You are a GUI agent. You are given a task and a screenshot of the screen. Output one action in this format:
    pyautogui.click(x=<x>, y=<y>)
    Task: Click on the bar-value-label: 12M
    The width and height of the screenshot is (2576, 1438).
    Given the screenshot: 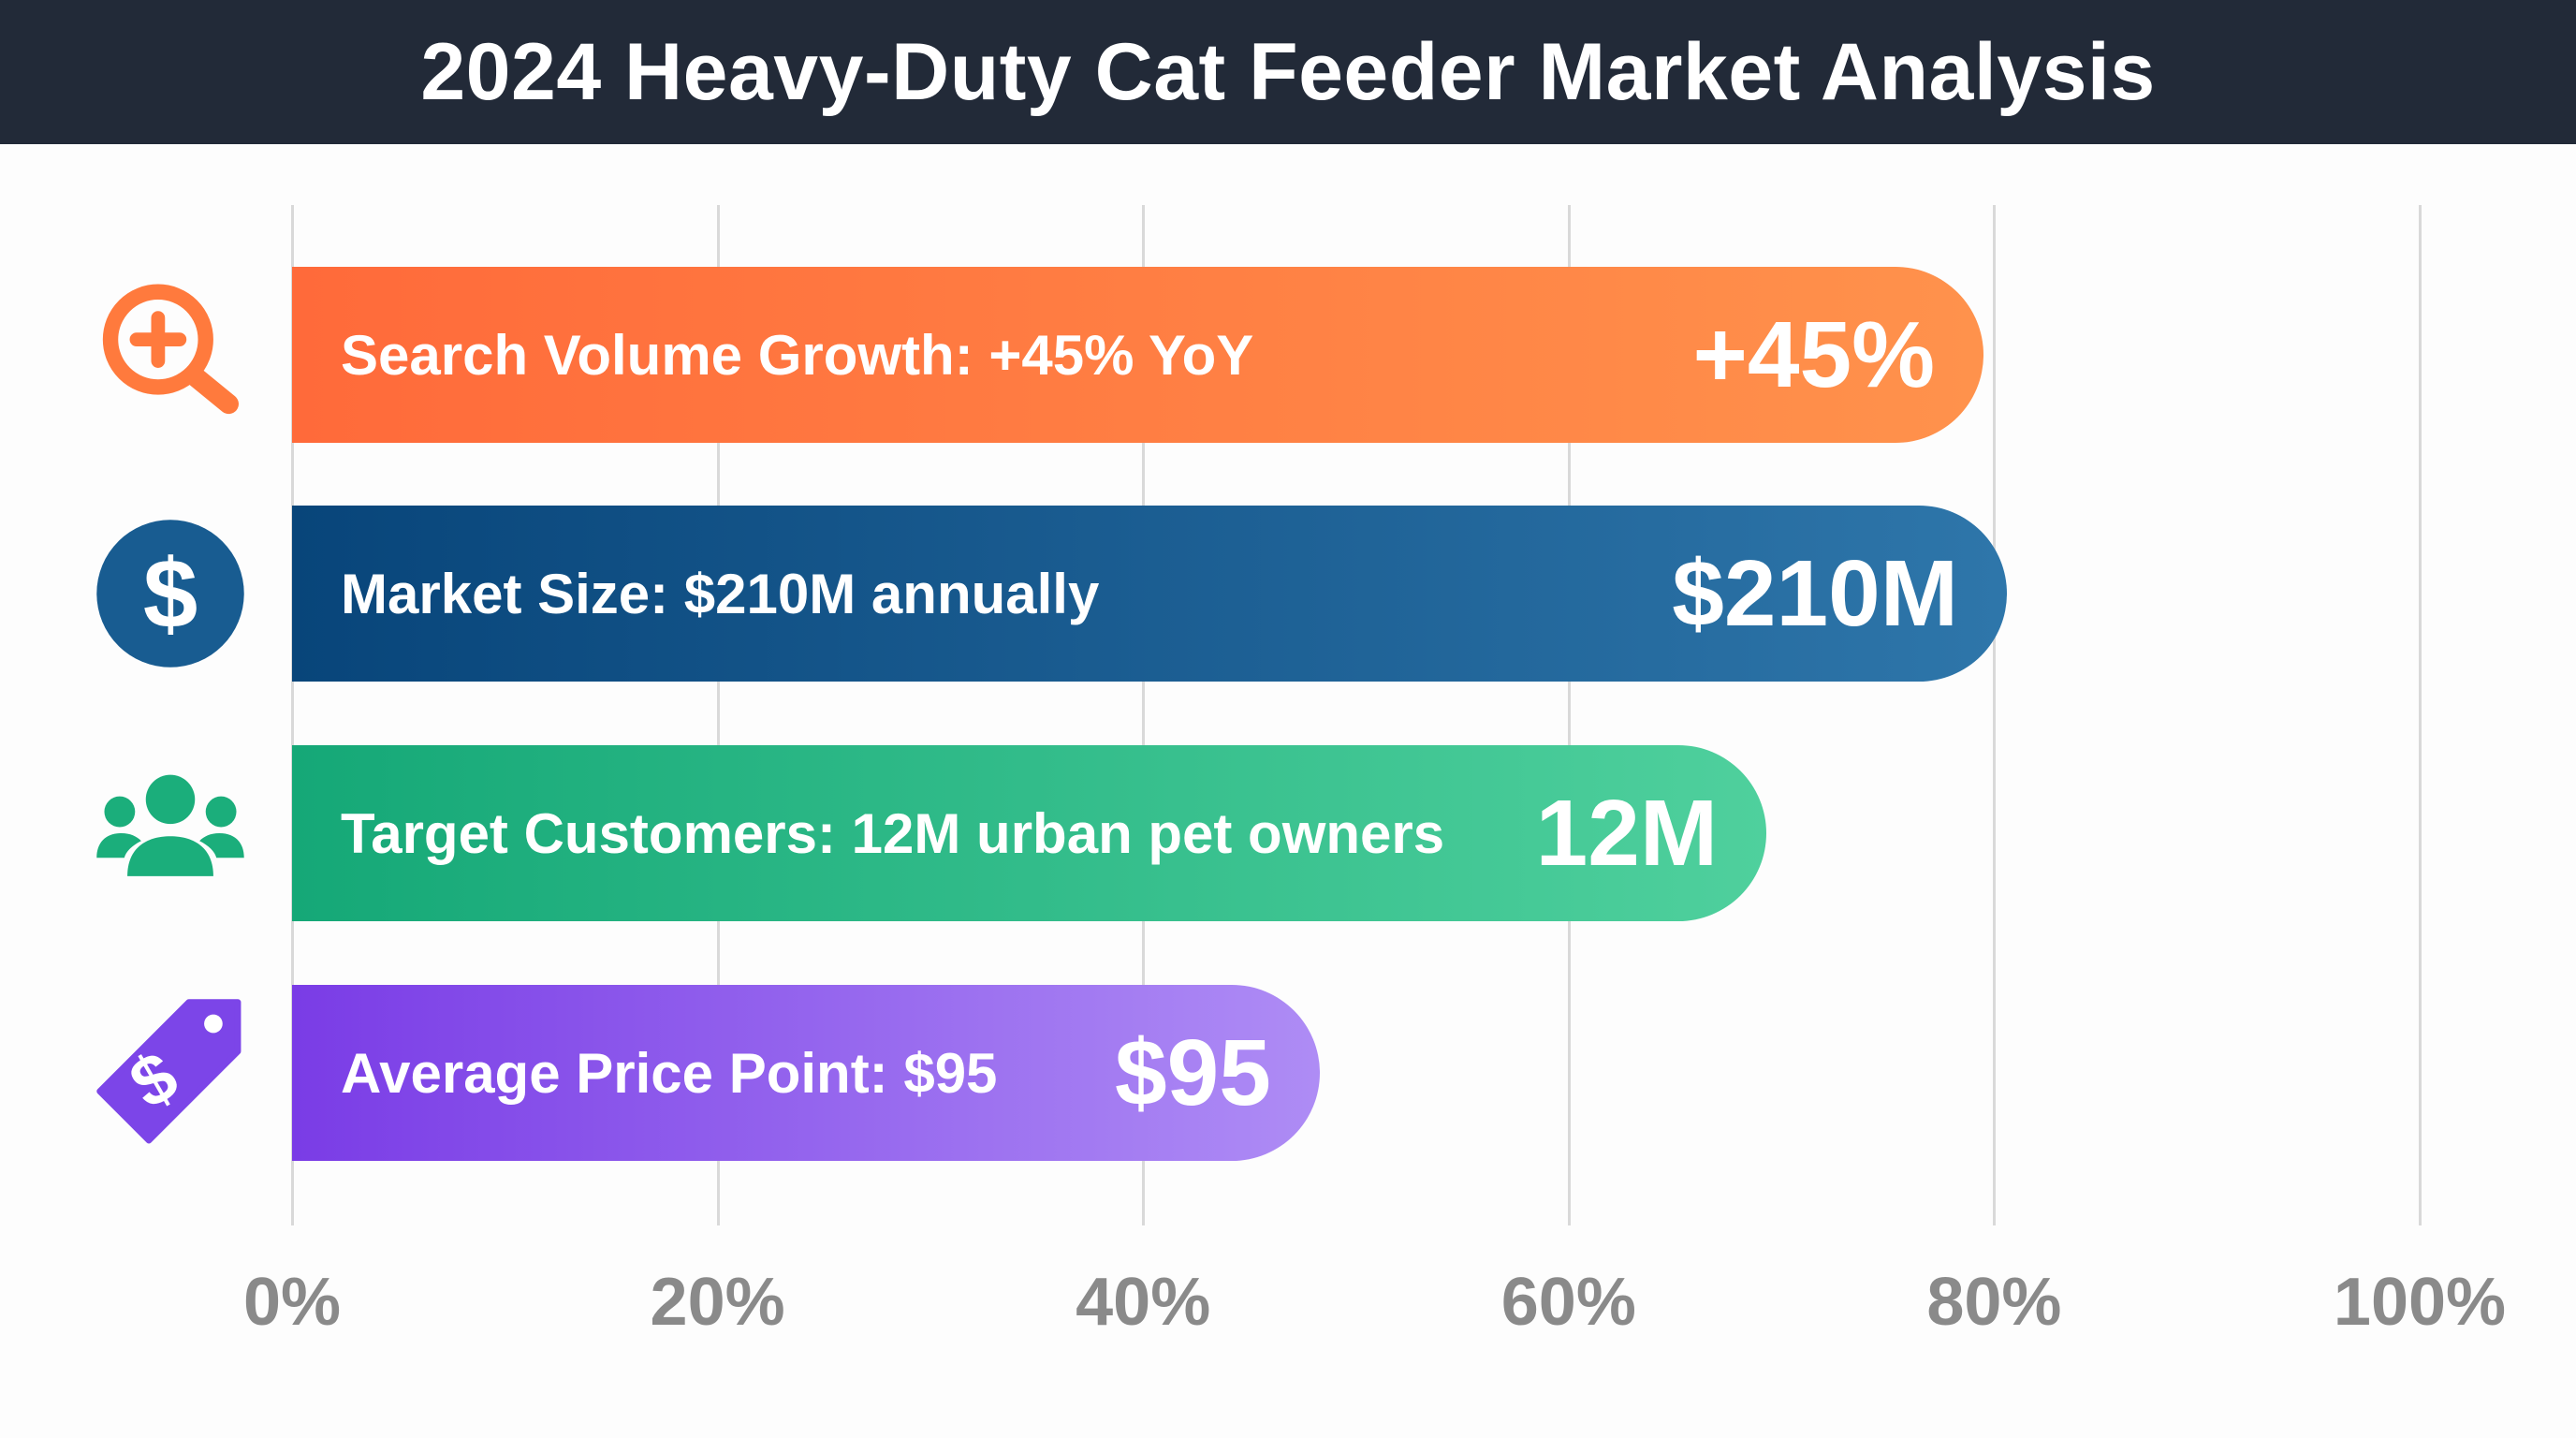 What is the action you would take?
    pyautogui.click(x=1627, y=833)
    